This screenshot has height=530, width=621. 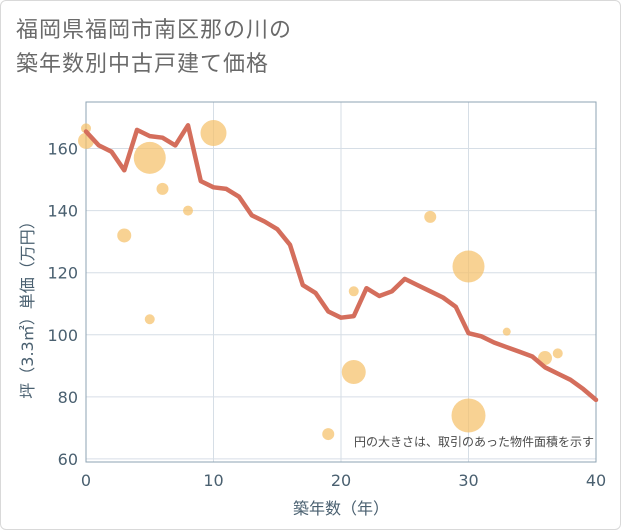 I want to click on x-tick-label: 0, so click(x=86, y=480).